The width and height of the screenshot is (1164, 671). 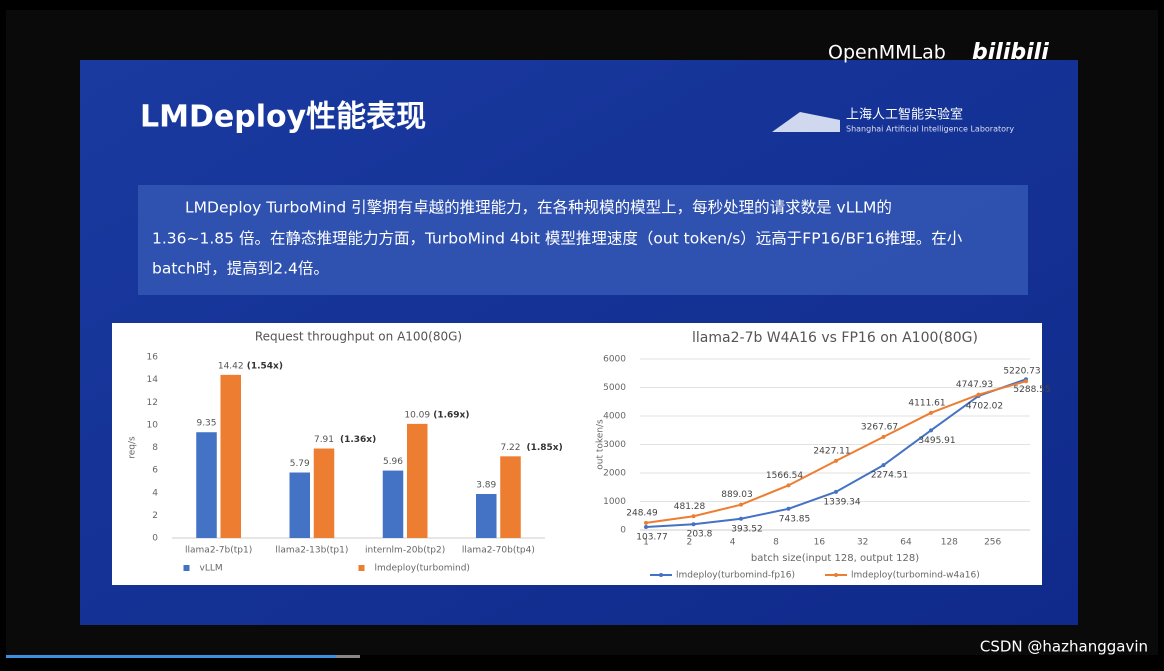 What do you see at coordinates (486, 485) in the screenshot?
I see `value-label: 3.89` at bounding box center [486, 485].